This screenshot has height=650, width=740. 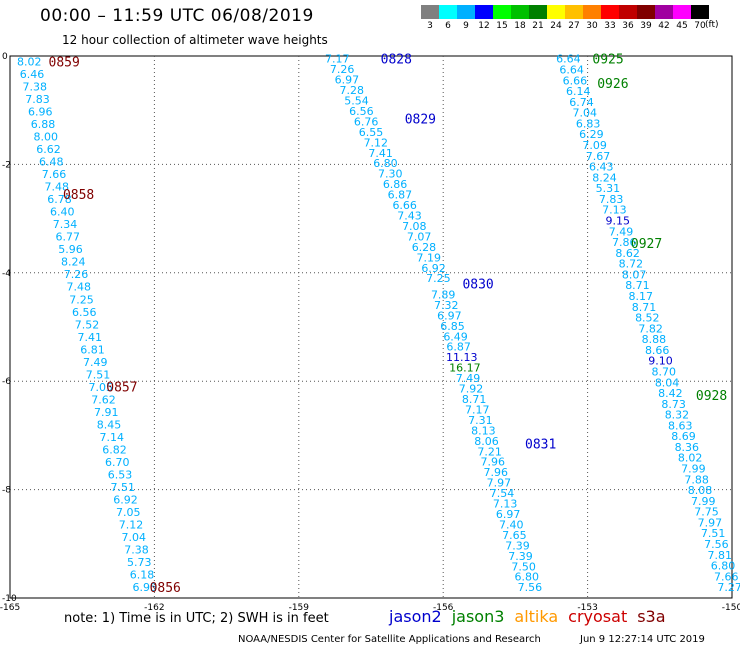 What do you see at coordinates (574, 26) in the screenshot?
I see `color-scale-label: 27` at bounding box center [574, 26].